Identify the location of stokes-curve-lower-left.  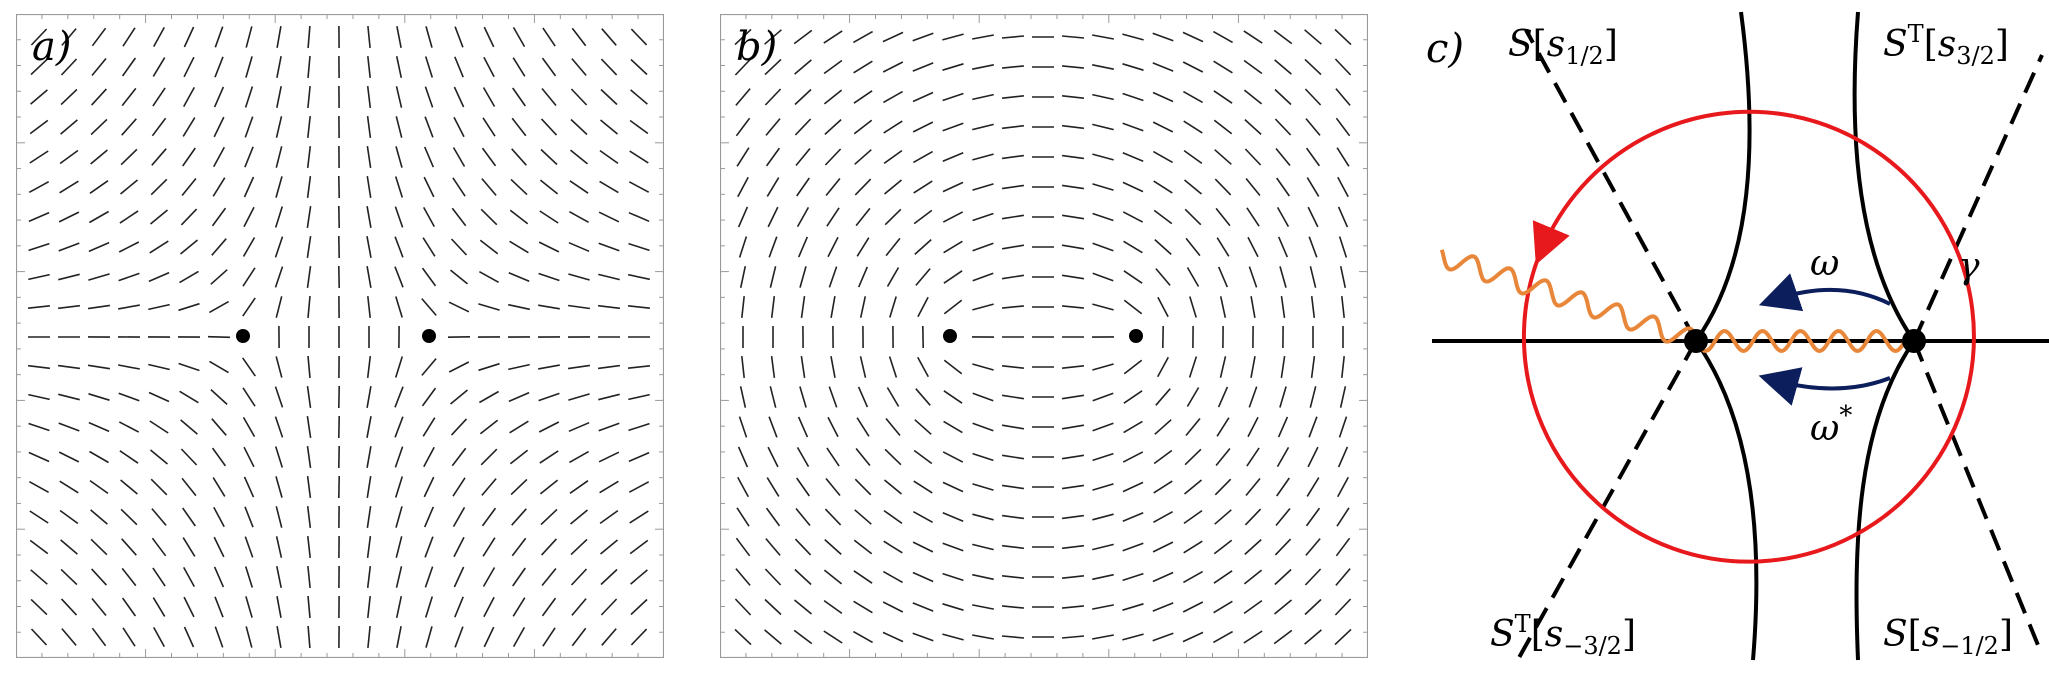
(1726, 500).